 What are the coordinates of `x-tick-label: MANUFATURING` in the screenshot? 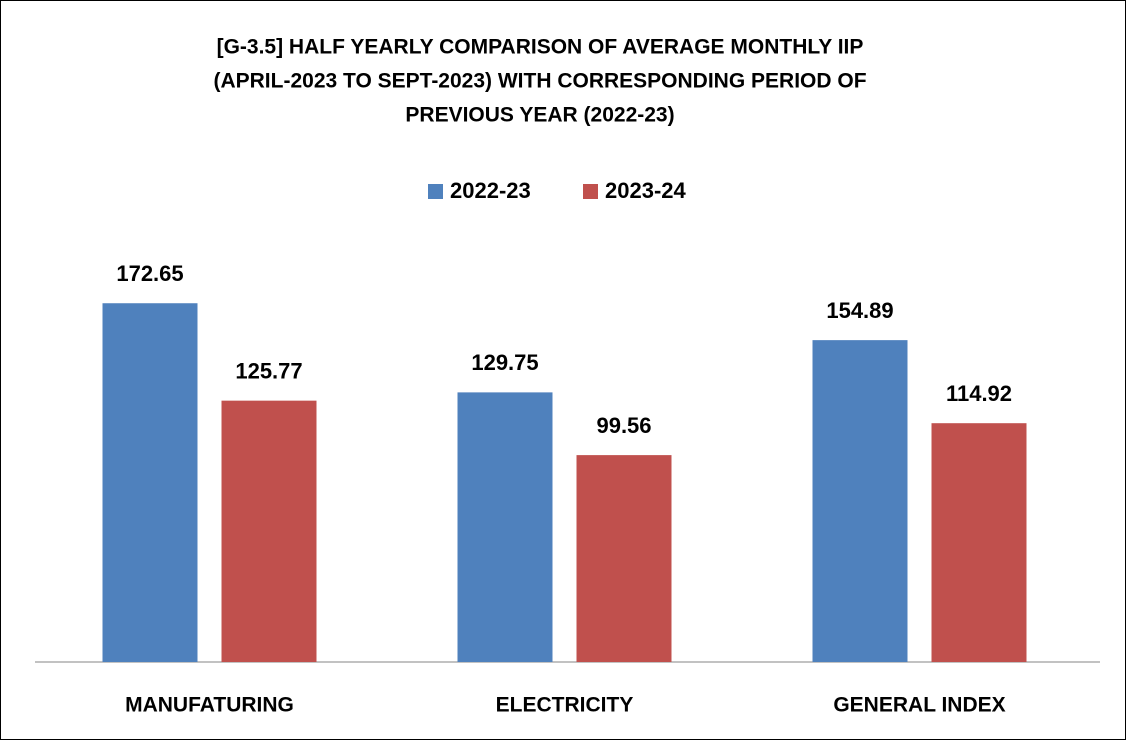 It's located at (209, 705).